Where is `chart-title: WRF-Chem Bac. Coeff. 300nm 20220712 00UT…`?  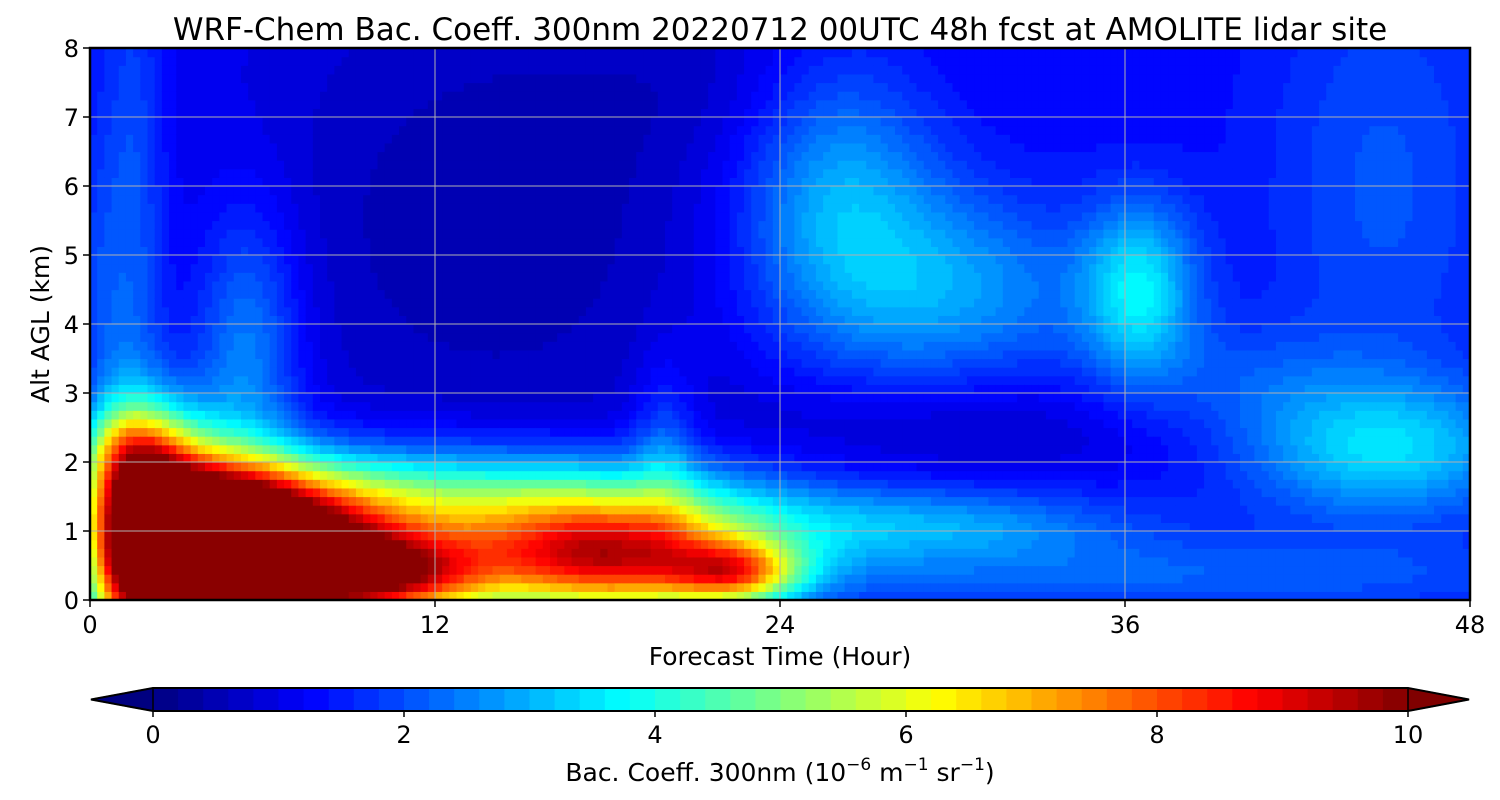 chart-title: WRF-Chem Bac. Coeff. 300nm 20220712 00UT… is located at coordinates (780, 30).